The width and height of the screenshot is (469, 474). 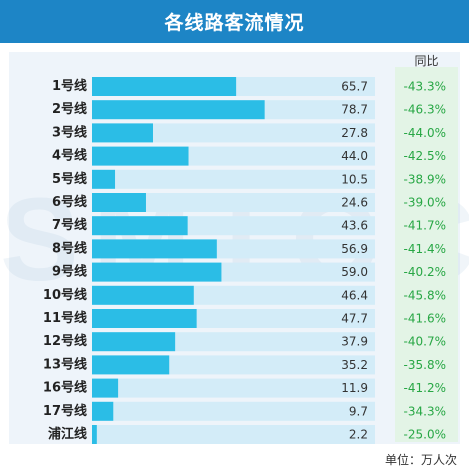 I want to click on value-label: 78.7, so click(x=354, y=110).